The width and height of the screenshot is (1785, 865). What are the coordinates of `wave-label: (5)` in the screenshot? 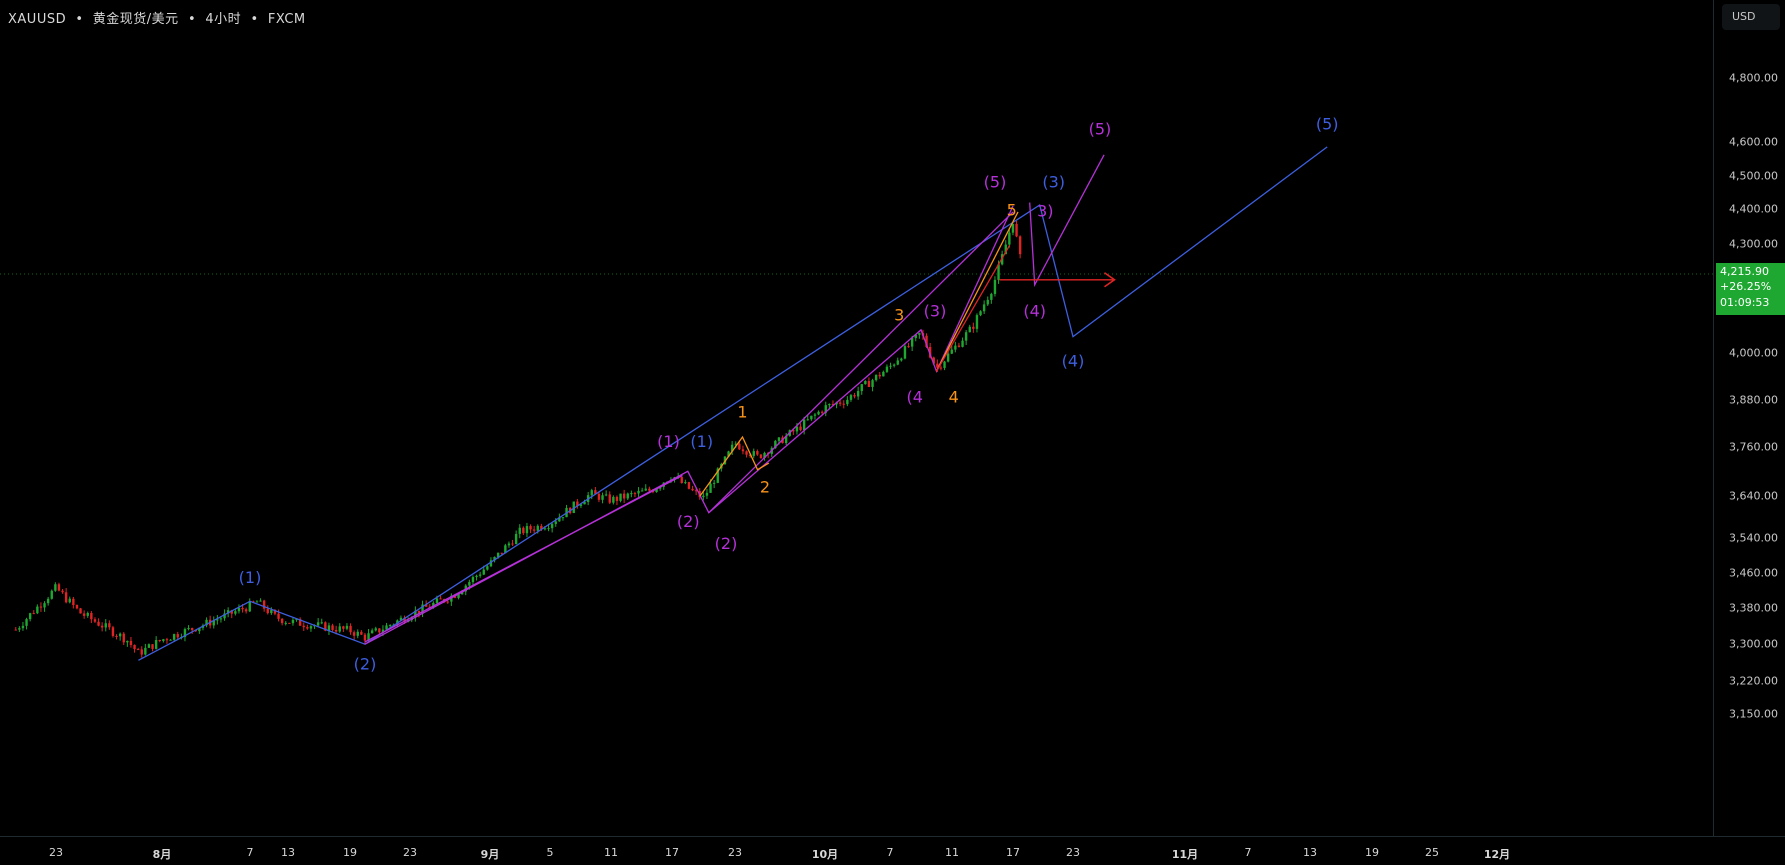 It's located at (1100, 128).